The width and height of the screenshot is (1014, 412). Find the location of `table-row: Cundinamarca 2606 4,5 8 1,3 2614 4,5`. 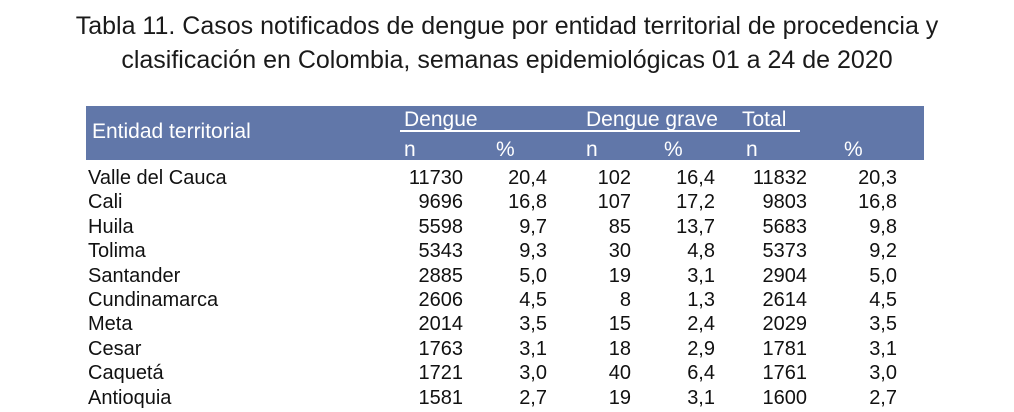

table-row: Cundinamarca 2606 4,5 8 1,3 2614 4,5 is located at coordinates (507, 301).